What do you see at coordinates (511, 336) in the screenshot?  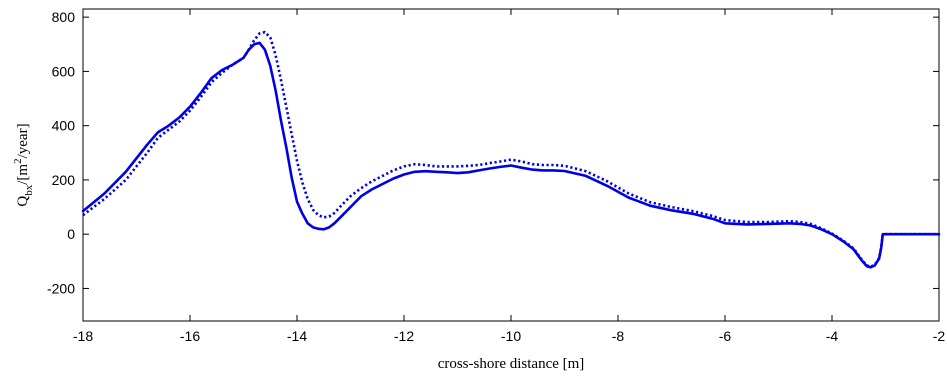 I see `x-tick-label: -10` at bounding box center [511, 336].